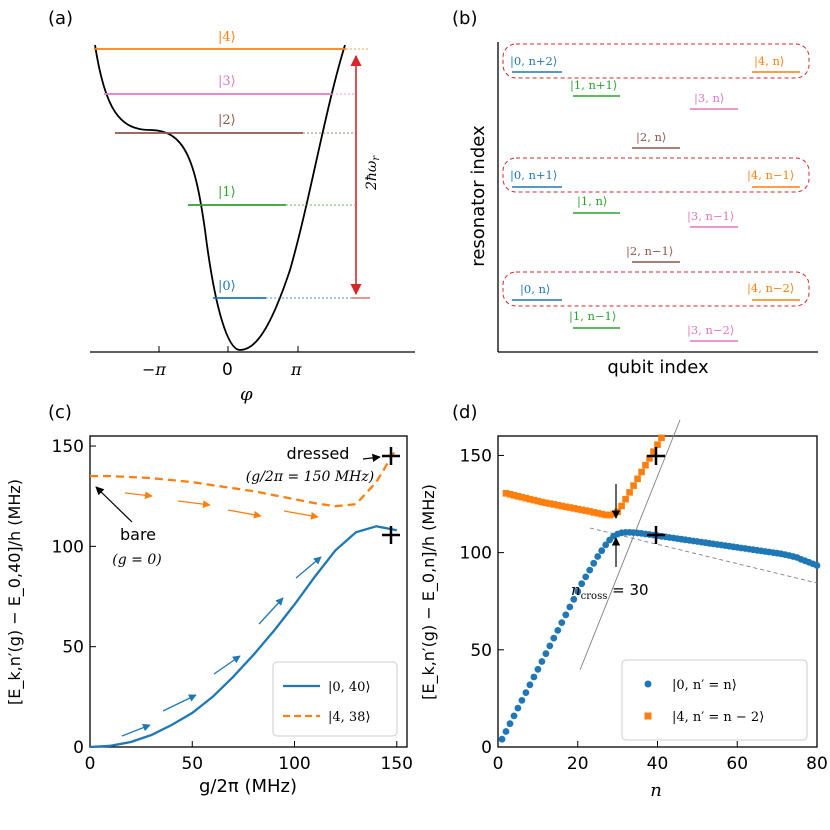 The image size is (830, 830). Describe the element at coordinates (246, 394) in the screenshot. I see `a-xlabel: φ` at that location.